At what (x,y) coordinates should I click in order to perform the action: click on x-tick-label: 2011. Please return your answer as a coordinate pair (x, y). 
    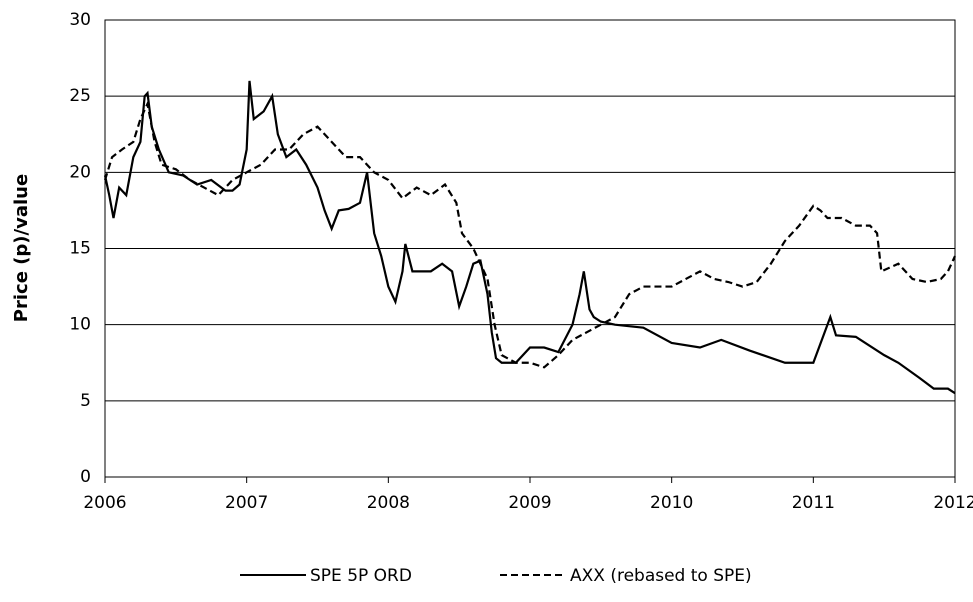
    Looking at the image, I should click on (813, 503).